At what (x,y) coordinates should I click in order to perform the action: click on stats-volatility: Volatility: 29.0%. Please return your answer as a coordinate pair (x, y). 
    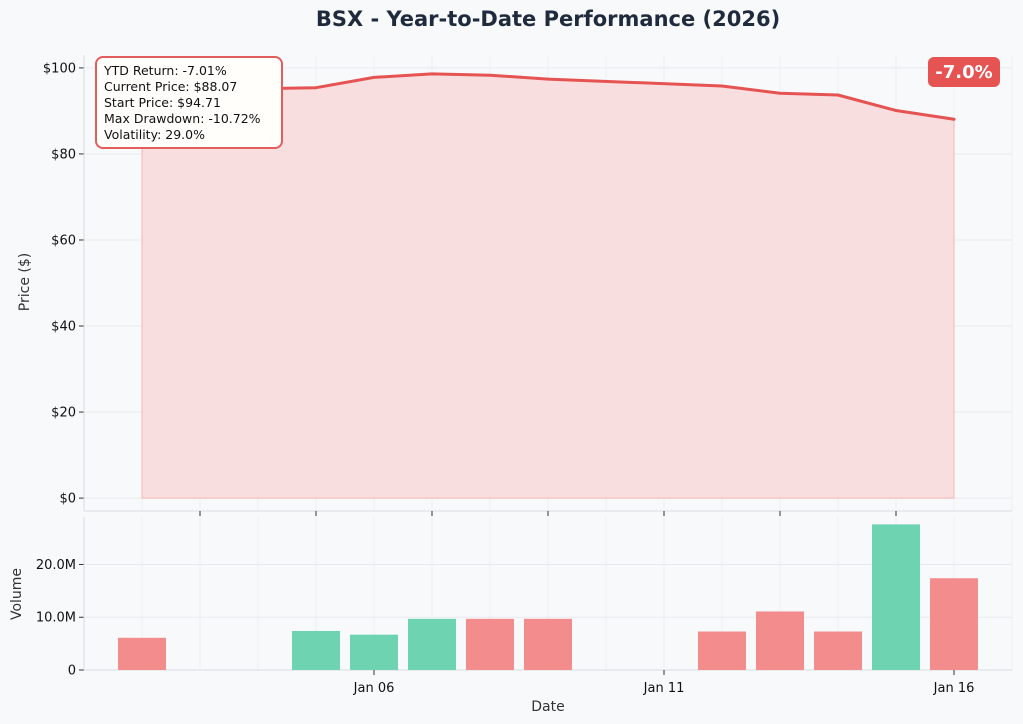
    Looking at the image, I should click on (154, 134).